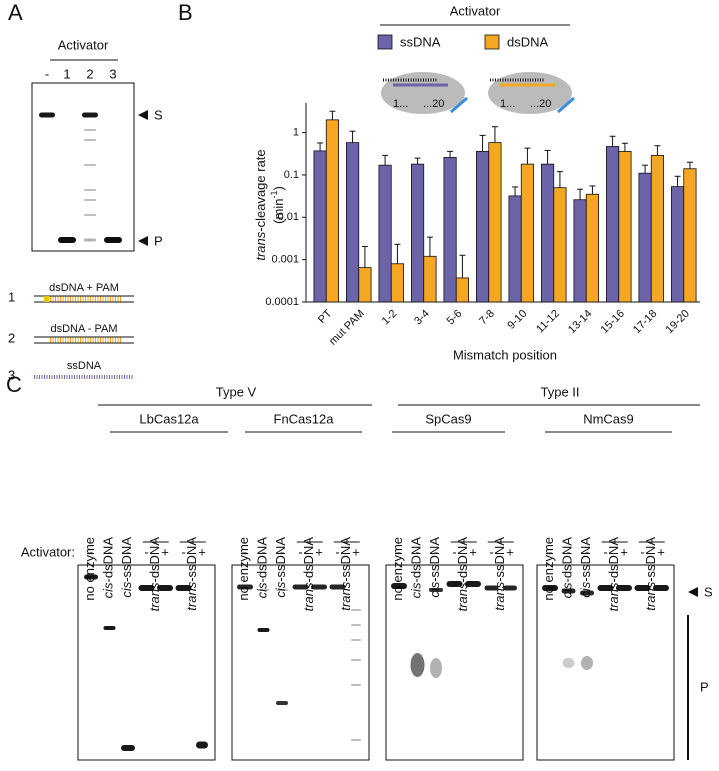 This screenshot has width=719, height=771. Describe the element at coordinates (46, 299) in the screenshot. I see `pam` at that location.